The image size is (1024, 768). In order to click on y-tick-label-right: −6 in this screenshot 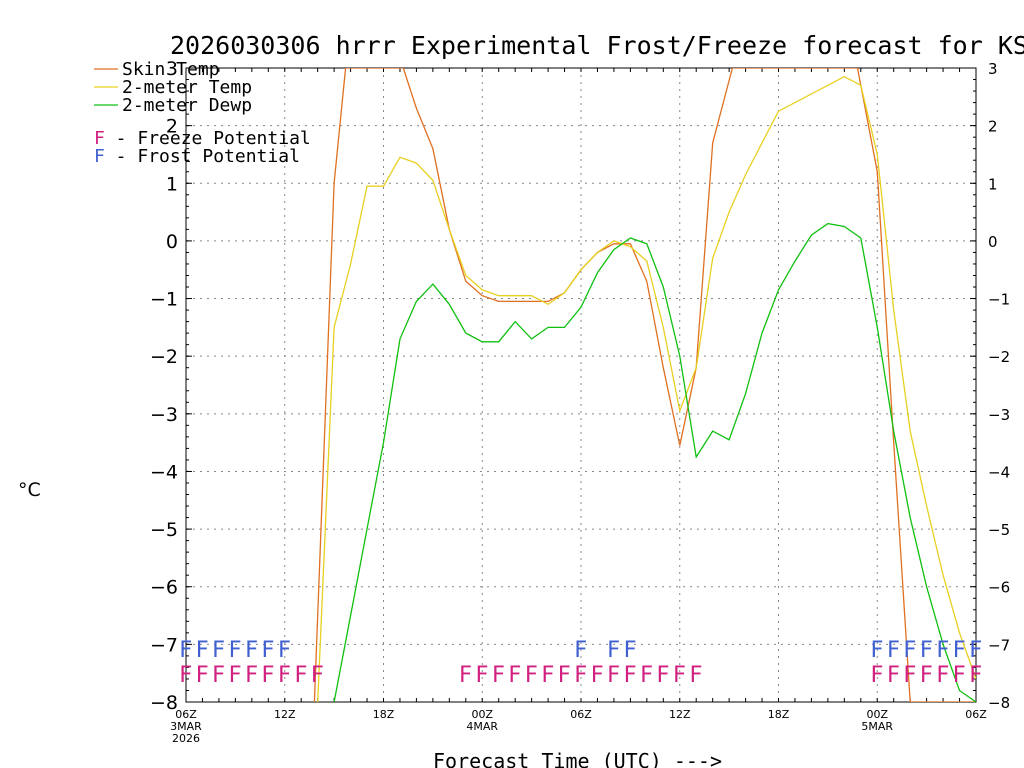, I will do `click(999, 588)`.